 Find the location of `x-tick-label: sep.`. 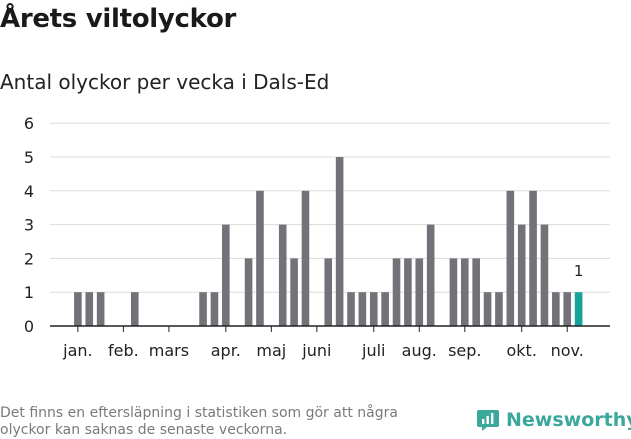

x-tick-label: sep. is located at coordinates (464, 350).